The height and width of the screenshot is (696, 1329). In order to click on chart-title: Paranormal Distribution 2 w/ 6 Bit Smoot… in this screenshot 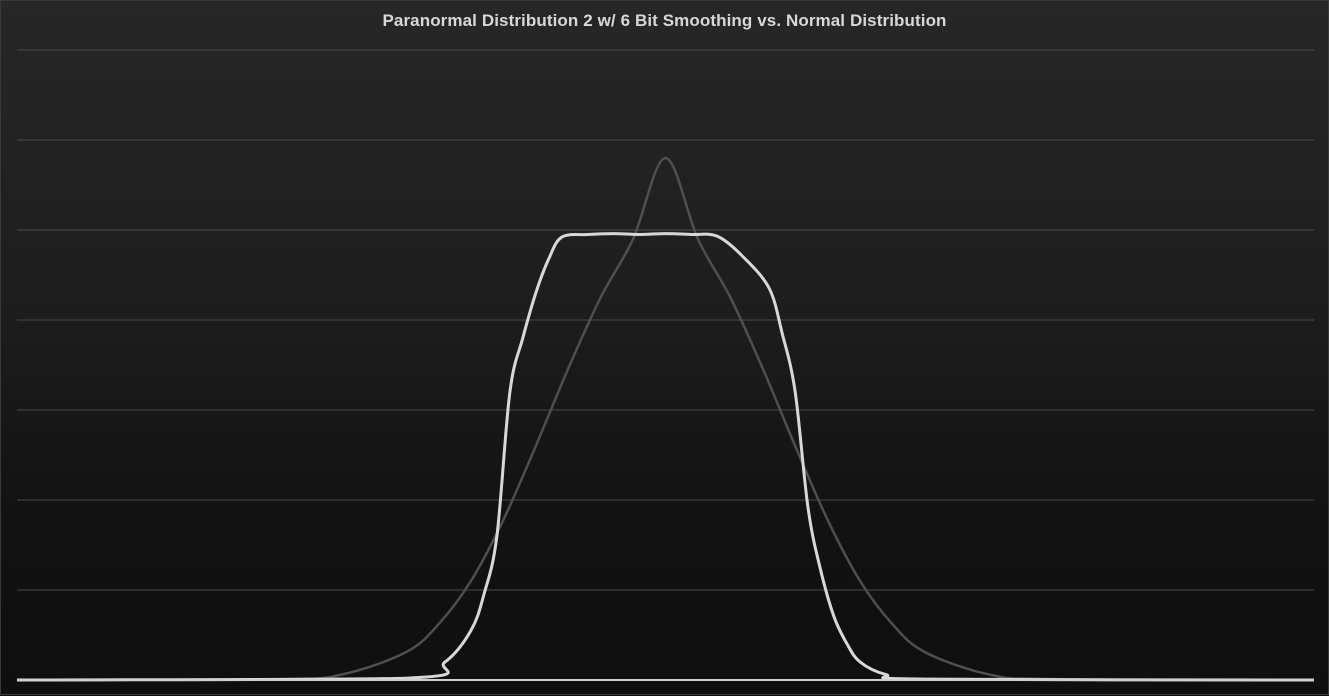, I will do `click(664, 20)`.